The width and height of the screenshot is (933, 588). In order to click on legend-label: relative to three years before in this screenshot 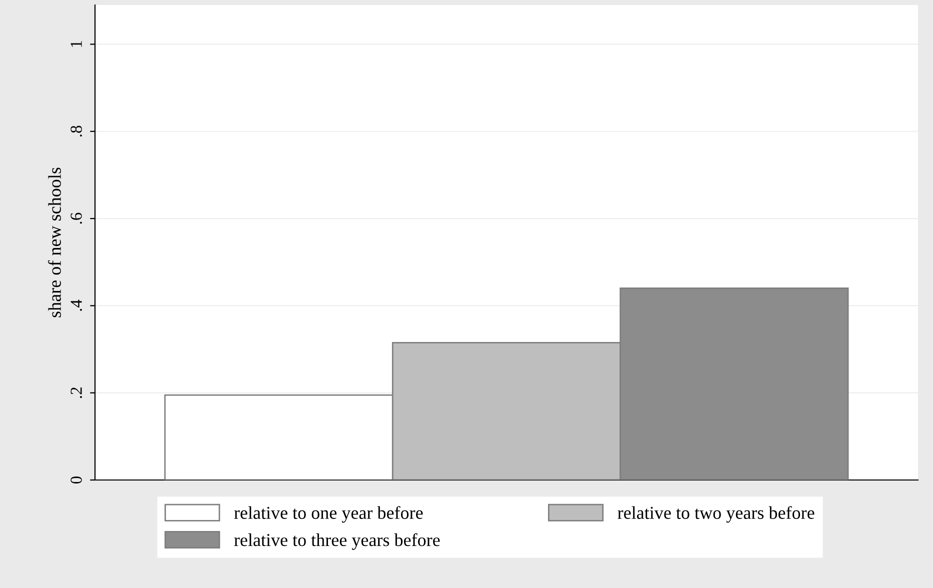, I will do `click(337, 541)`.